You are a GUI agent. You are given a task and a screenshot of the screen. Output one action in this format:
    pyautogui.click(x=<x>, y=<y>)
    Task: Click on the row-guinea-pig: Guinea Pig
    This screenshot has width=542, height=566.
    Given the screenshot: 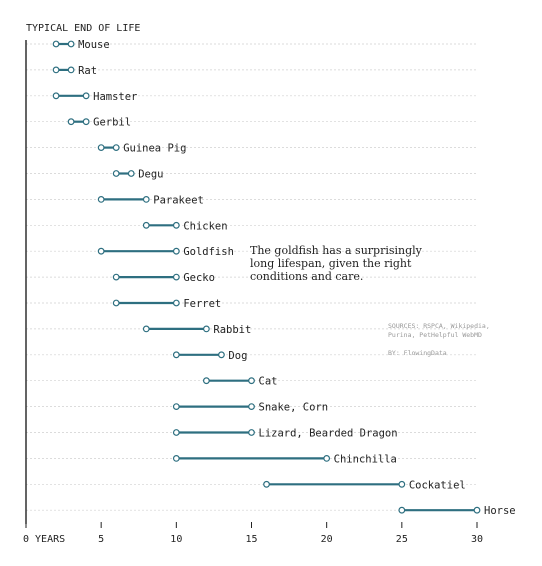 What is the action you would take?
    pyautogui.click(x=141, y=149)
    